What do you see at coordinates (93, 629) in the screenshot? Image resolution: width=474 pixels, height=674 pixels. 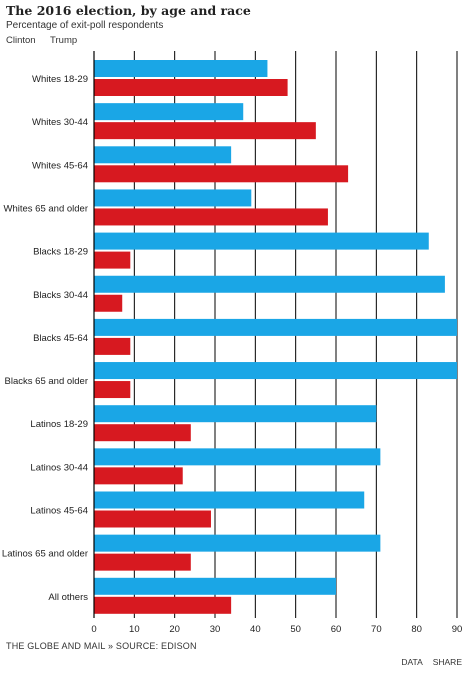 I see `x-tick-label: 0` at bounding box center [93, 629].